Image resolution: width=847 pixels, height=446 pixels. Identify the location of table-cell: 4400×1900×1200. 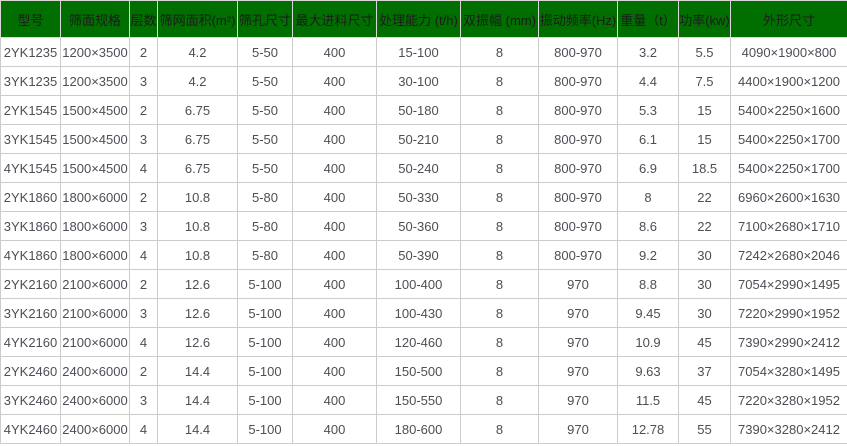
(788, 81).